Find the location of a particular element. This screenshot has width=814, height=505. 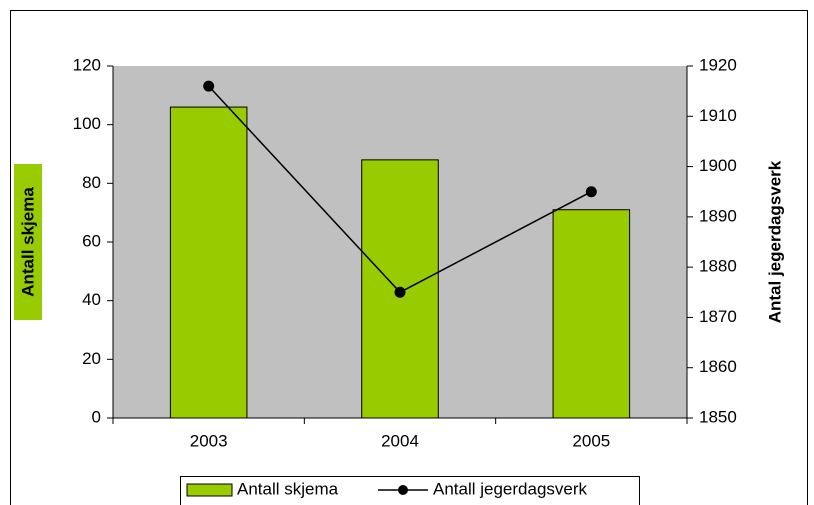

y-tick-label: 40 is located at coordinates (91, 299).